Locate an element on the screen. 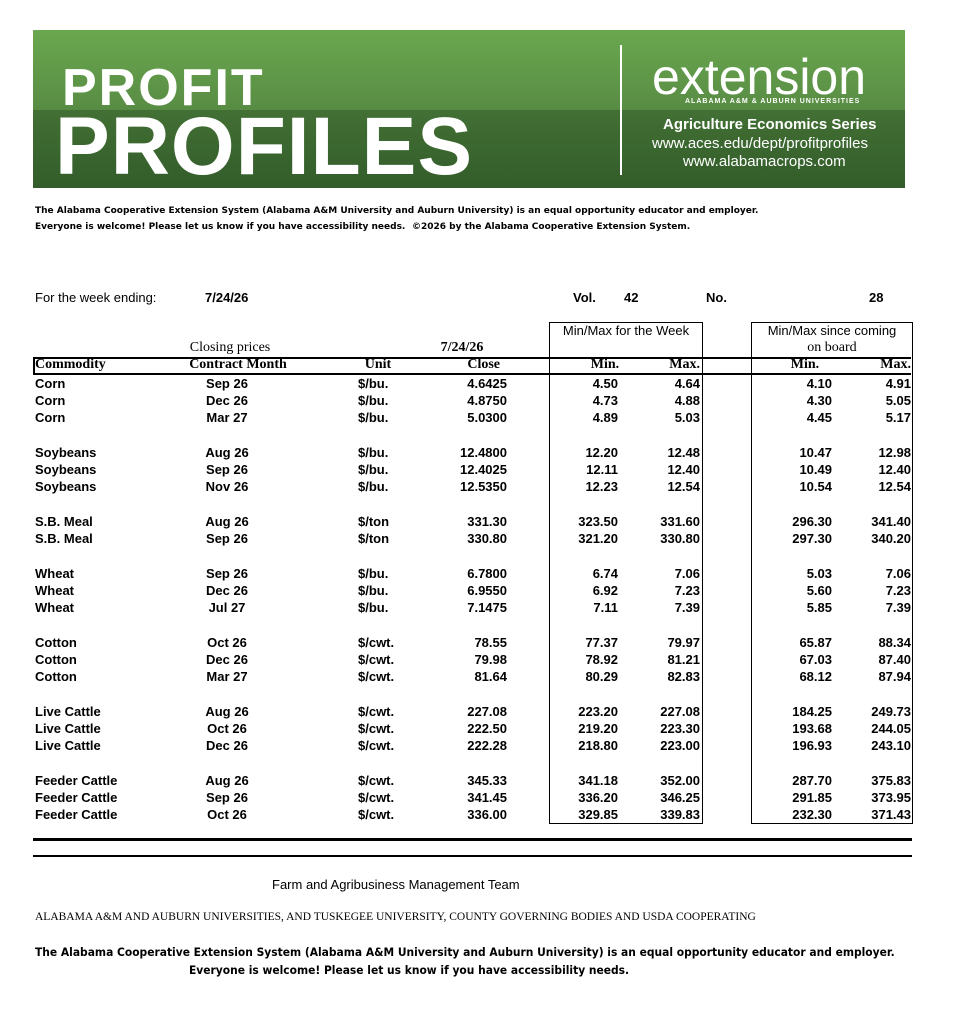 This screenshot has width=956, height=1021. close: 341.45 is located at coordinates (487, 797).